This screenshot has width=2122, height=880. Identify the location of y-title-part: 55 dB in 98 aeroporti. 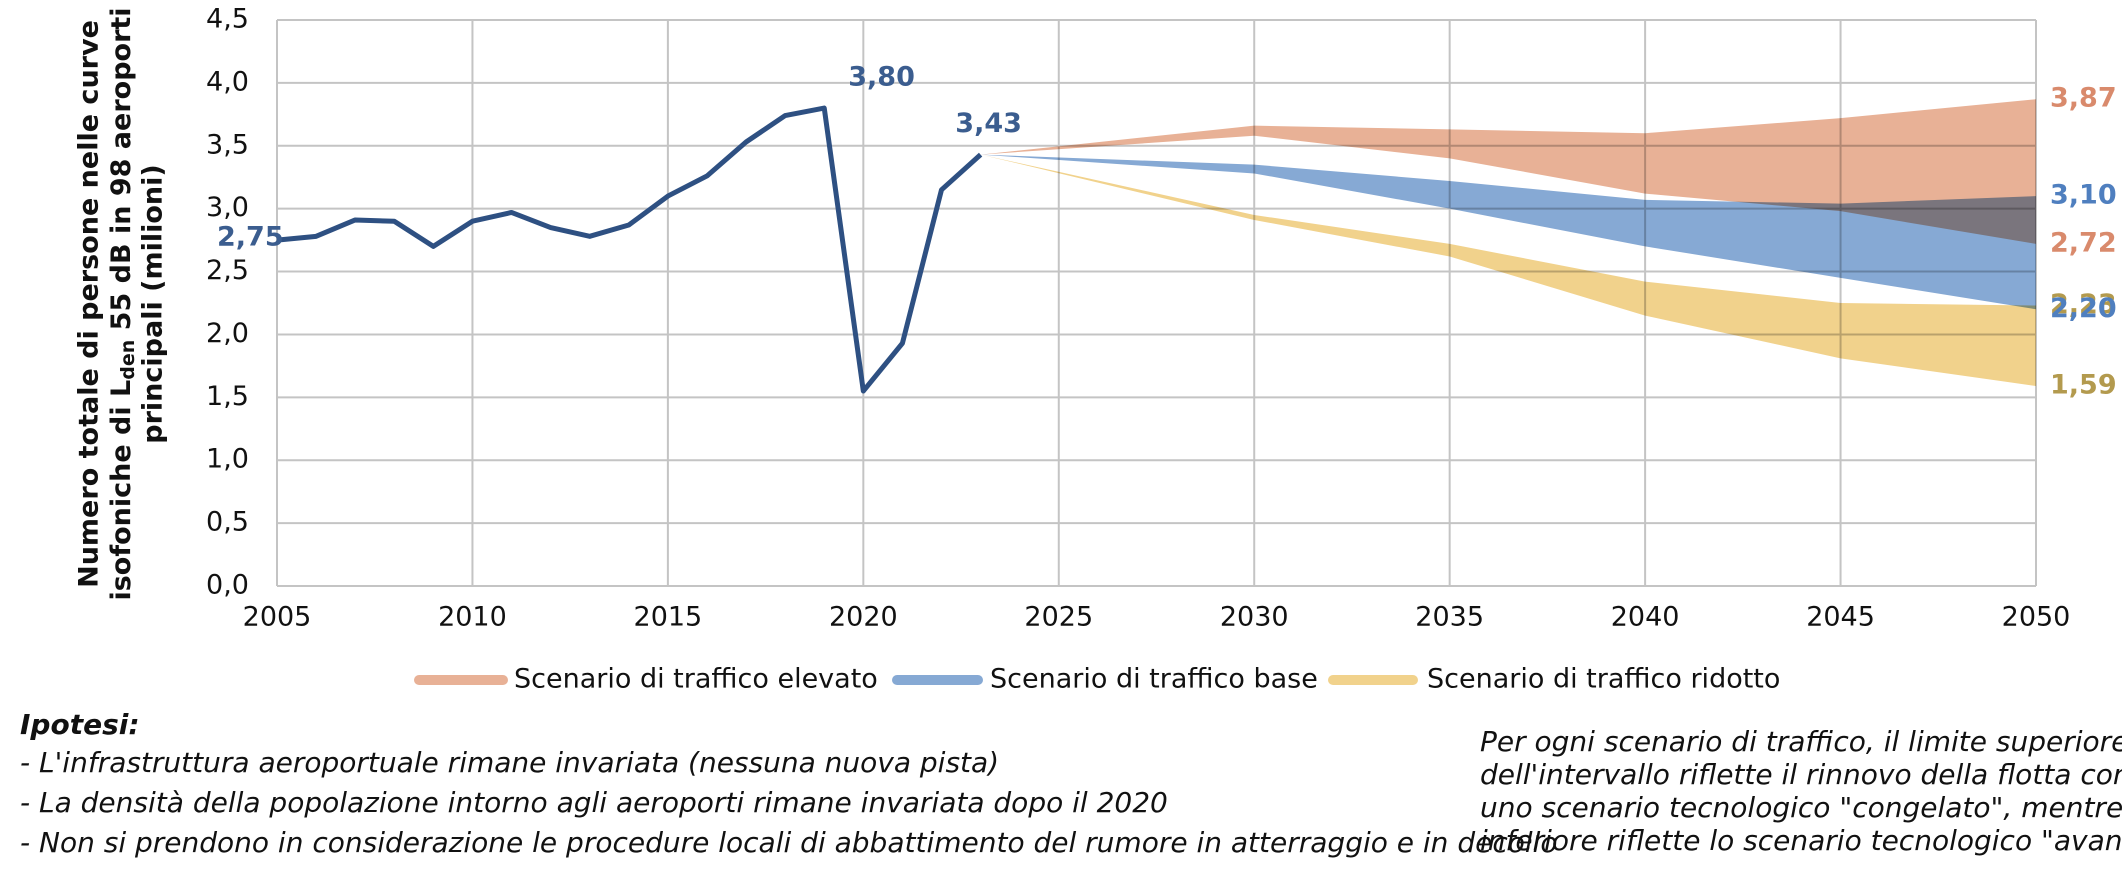
(121, 173).